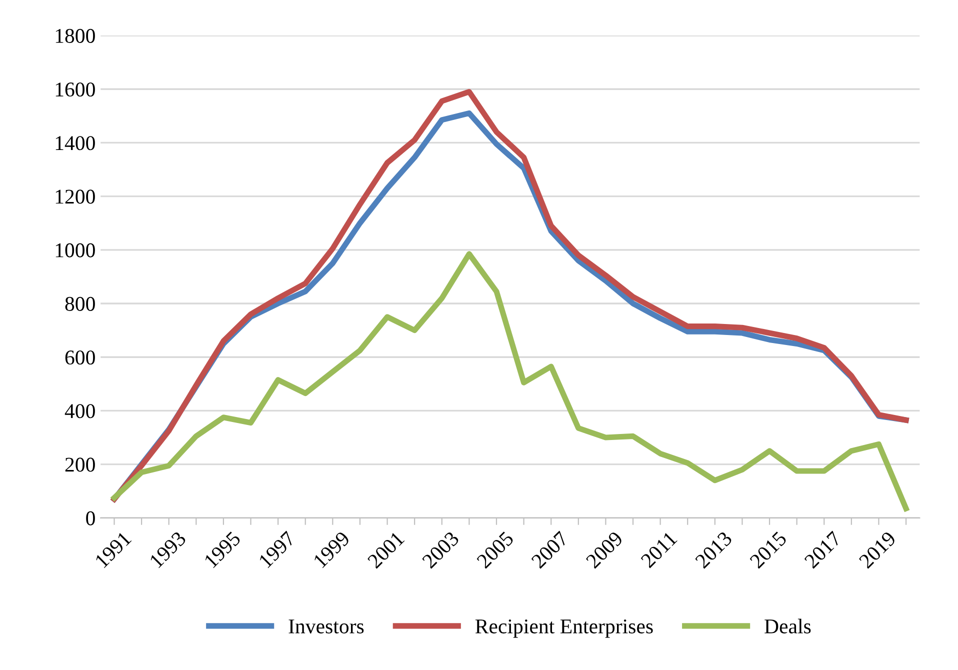  I want to click on y-tick-label: 200, so click(80, 465).